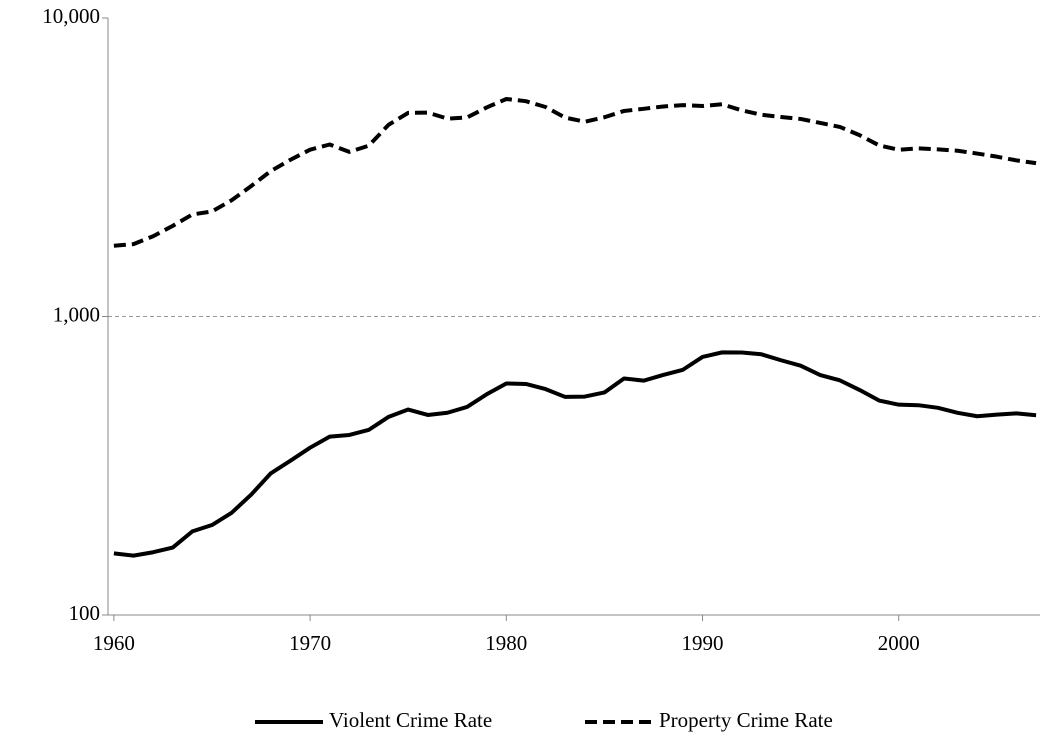 This screenshot has width=1042, height=740. Describe the element at coordinates (85, 613) in the screenshot. I see `y-tick-label: 100` at that location.